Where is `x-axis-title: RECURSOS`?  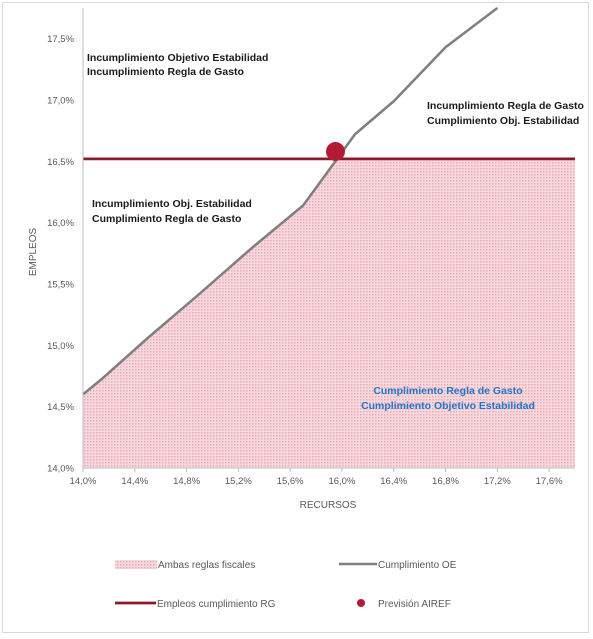 x-axis-title: RECURSOS is located at coordinates (328, 505).